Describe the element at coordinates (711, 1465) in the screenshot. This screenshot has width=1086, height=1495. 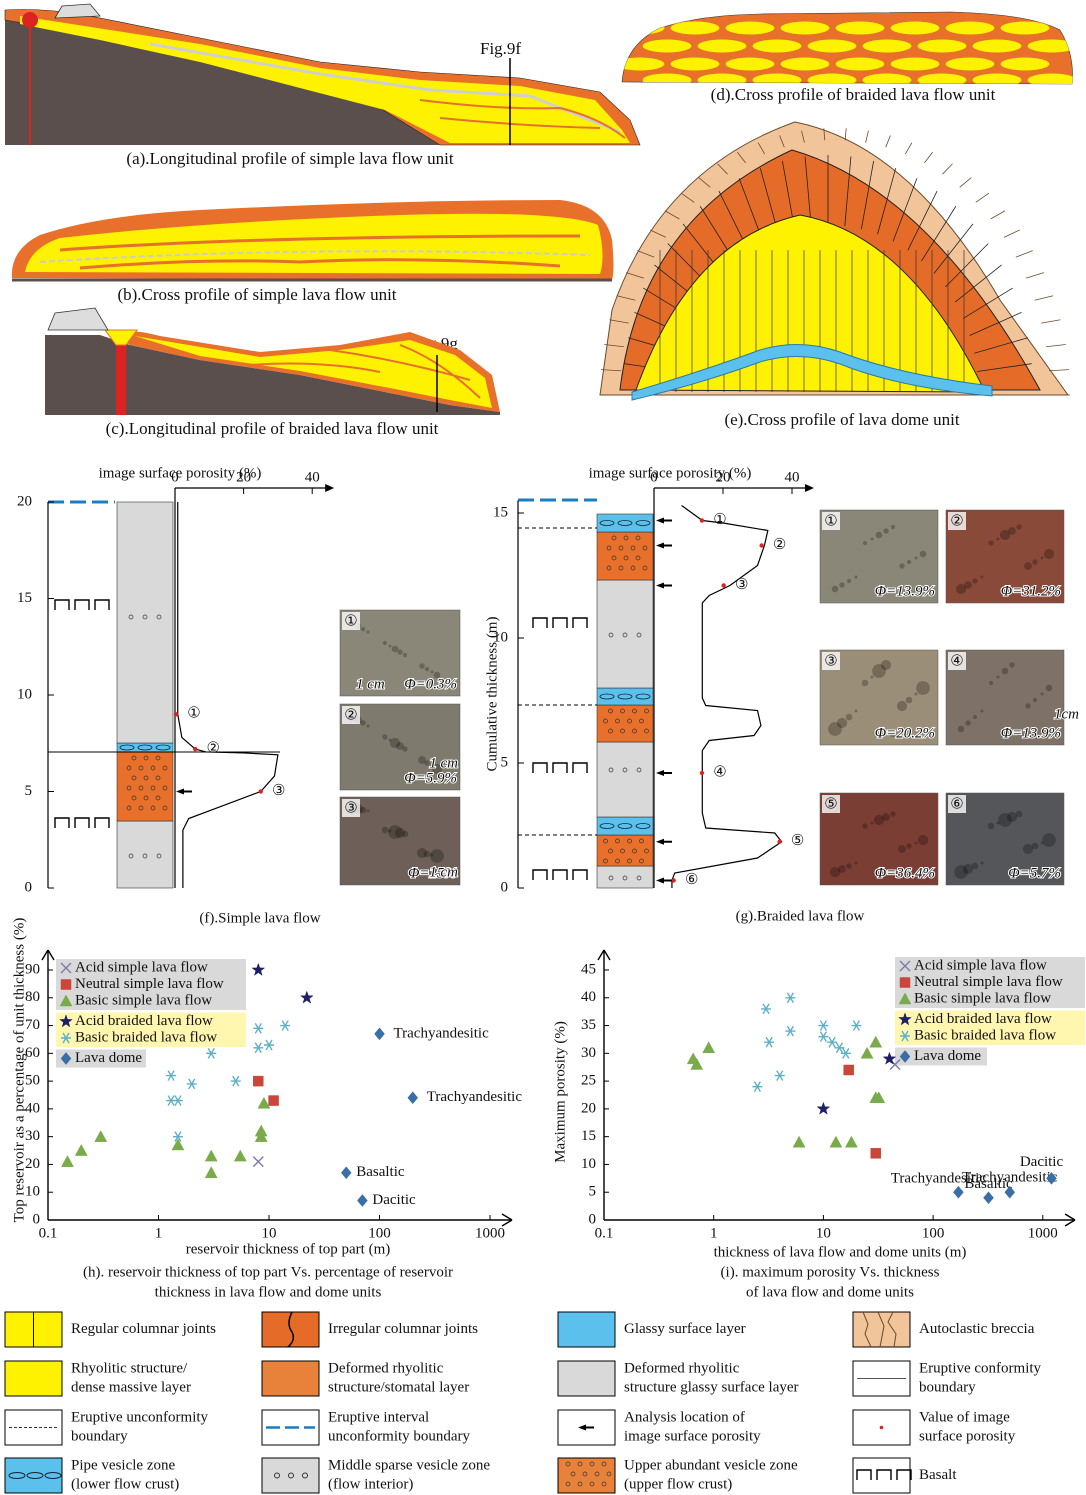
I see `legend-text: Upper abundant vesicle zone` at that location.